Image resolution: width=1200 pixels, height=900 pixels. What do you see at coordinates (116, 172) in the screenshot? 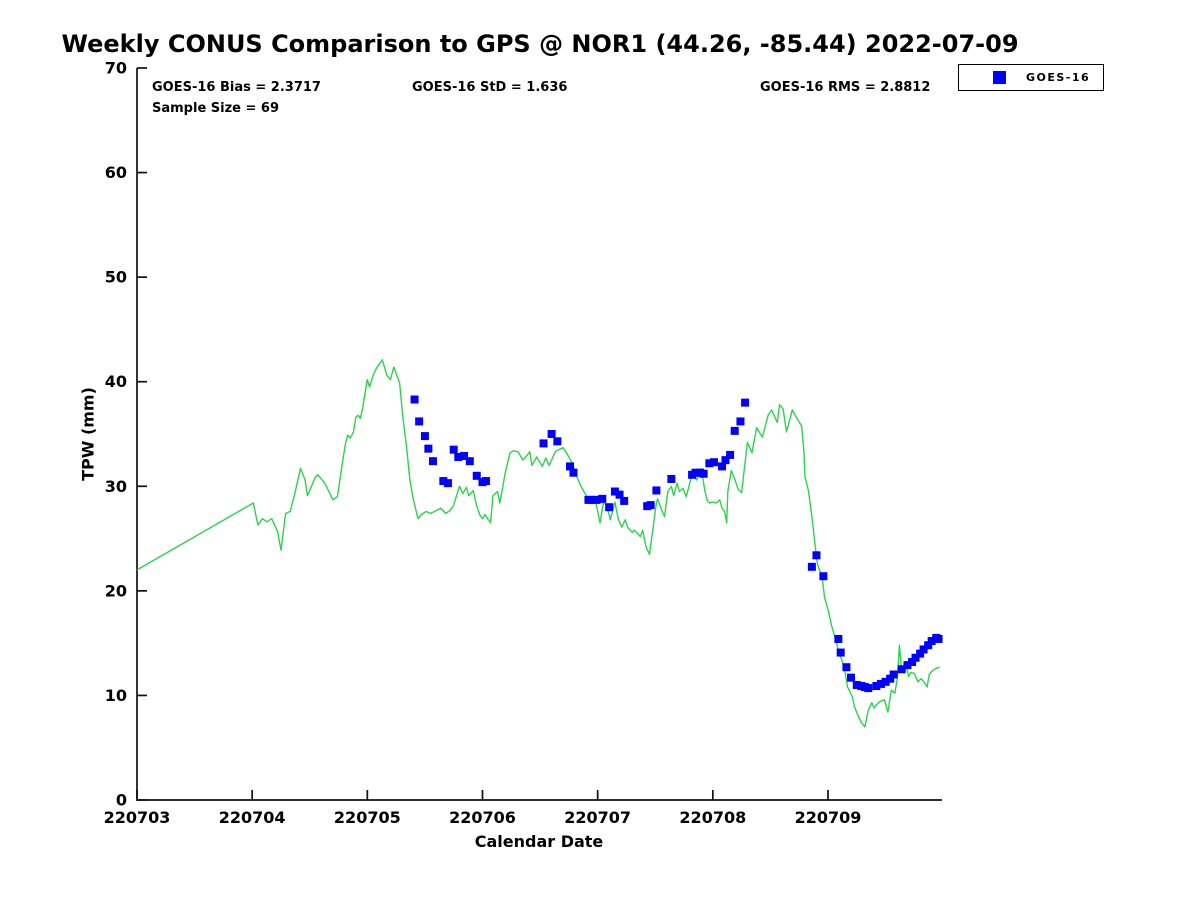
I see `y-tick-label: 60` at bounding box center [116, 172].